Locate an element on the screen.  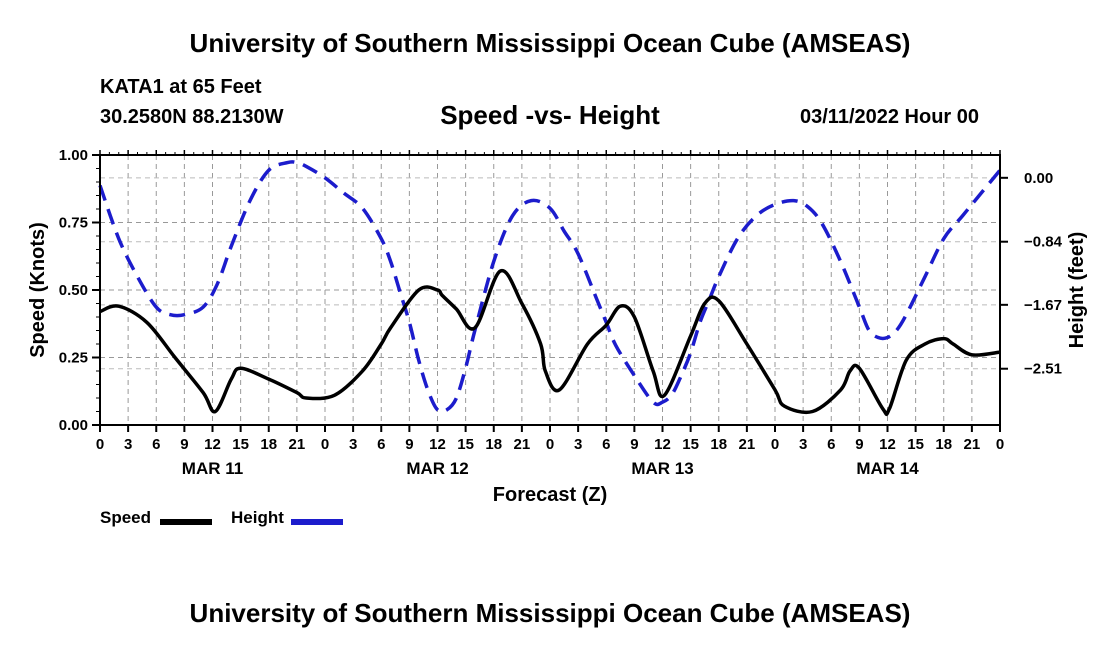
forecast-date: 03/11/2022 Hour 00 is located at coordinates (890, 117).